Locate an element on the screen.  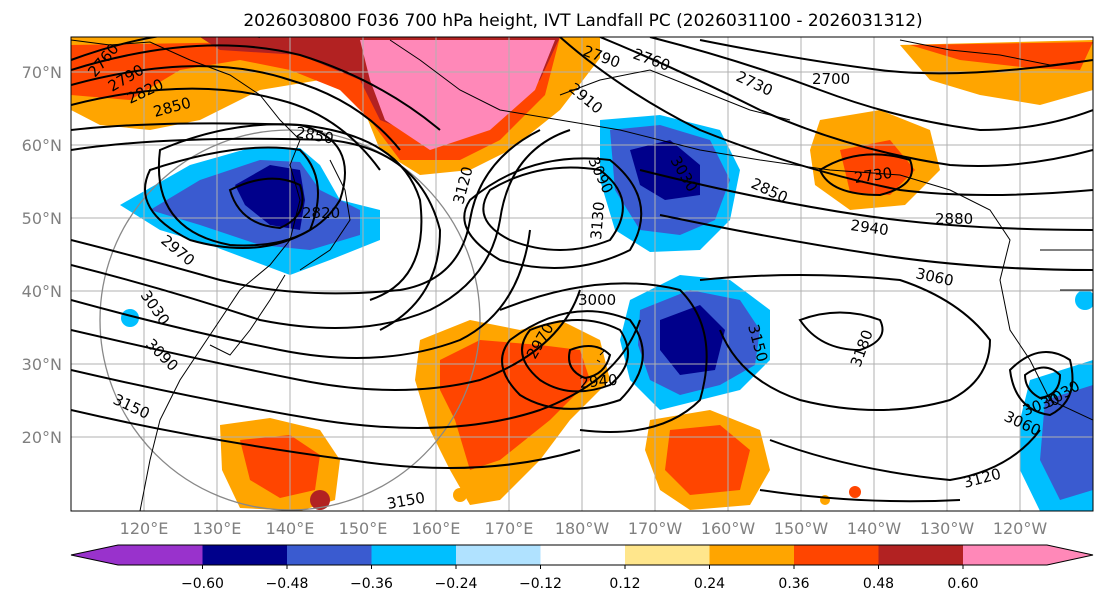
colorbar-tick-label: −0.36 is located at coordinates (371, 584).